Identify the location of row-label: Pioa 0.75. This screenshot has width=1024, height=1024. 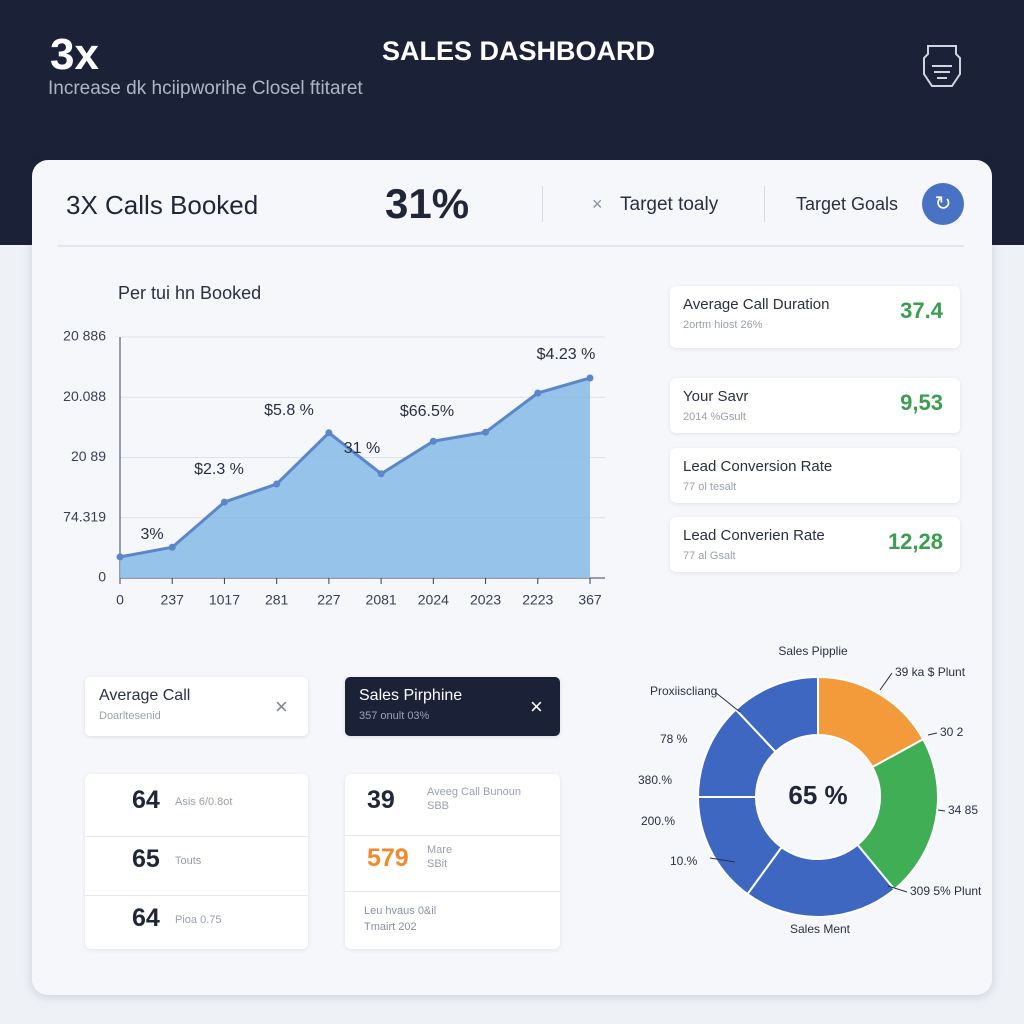
(198, 920).